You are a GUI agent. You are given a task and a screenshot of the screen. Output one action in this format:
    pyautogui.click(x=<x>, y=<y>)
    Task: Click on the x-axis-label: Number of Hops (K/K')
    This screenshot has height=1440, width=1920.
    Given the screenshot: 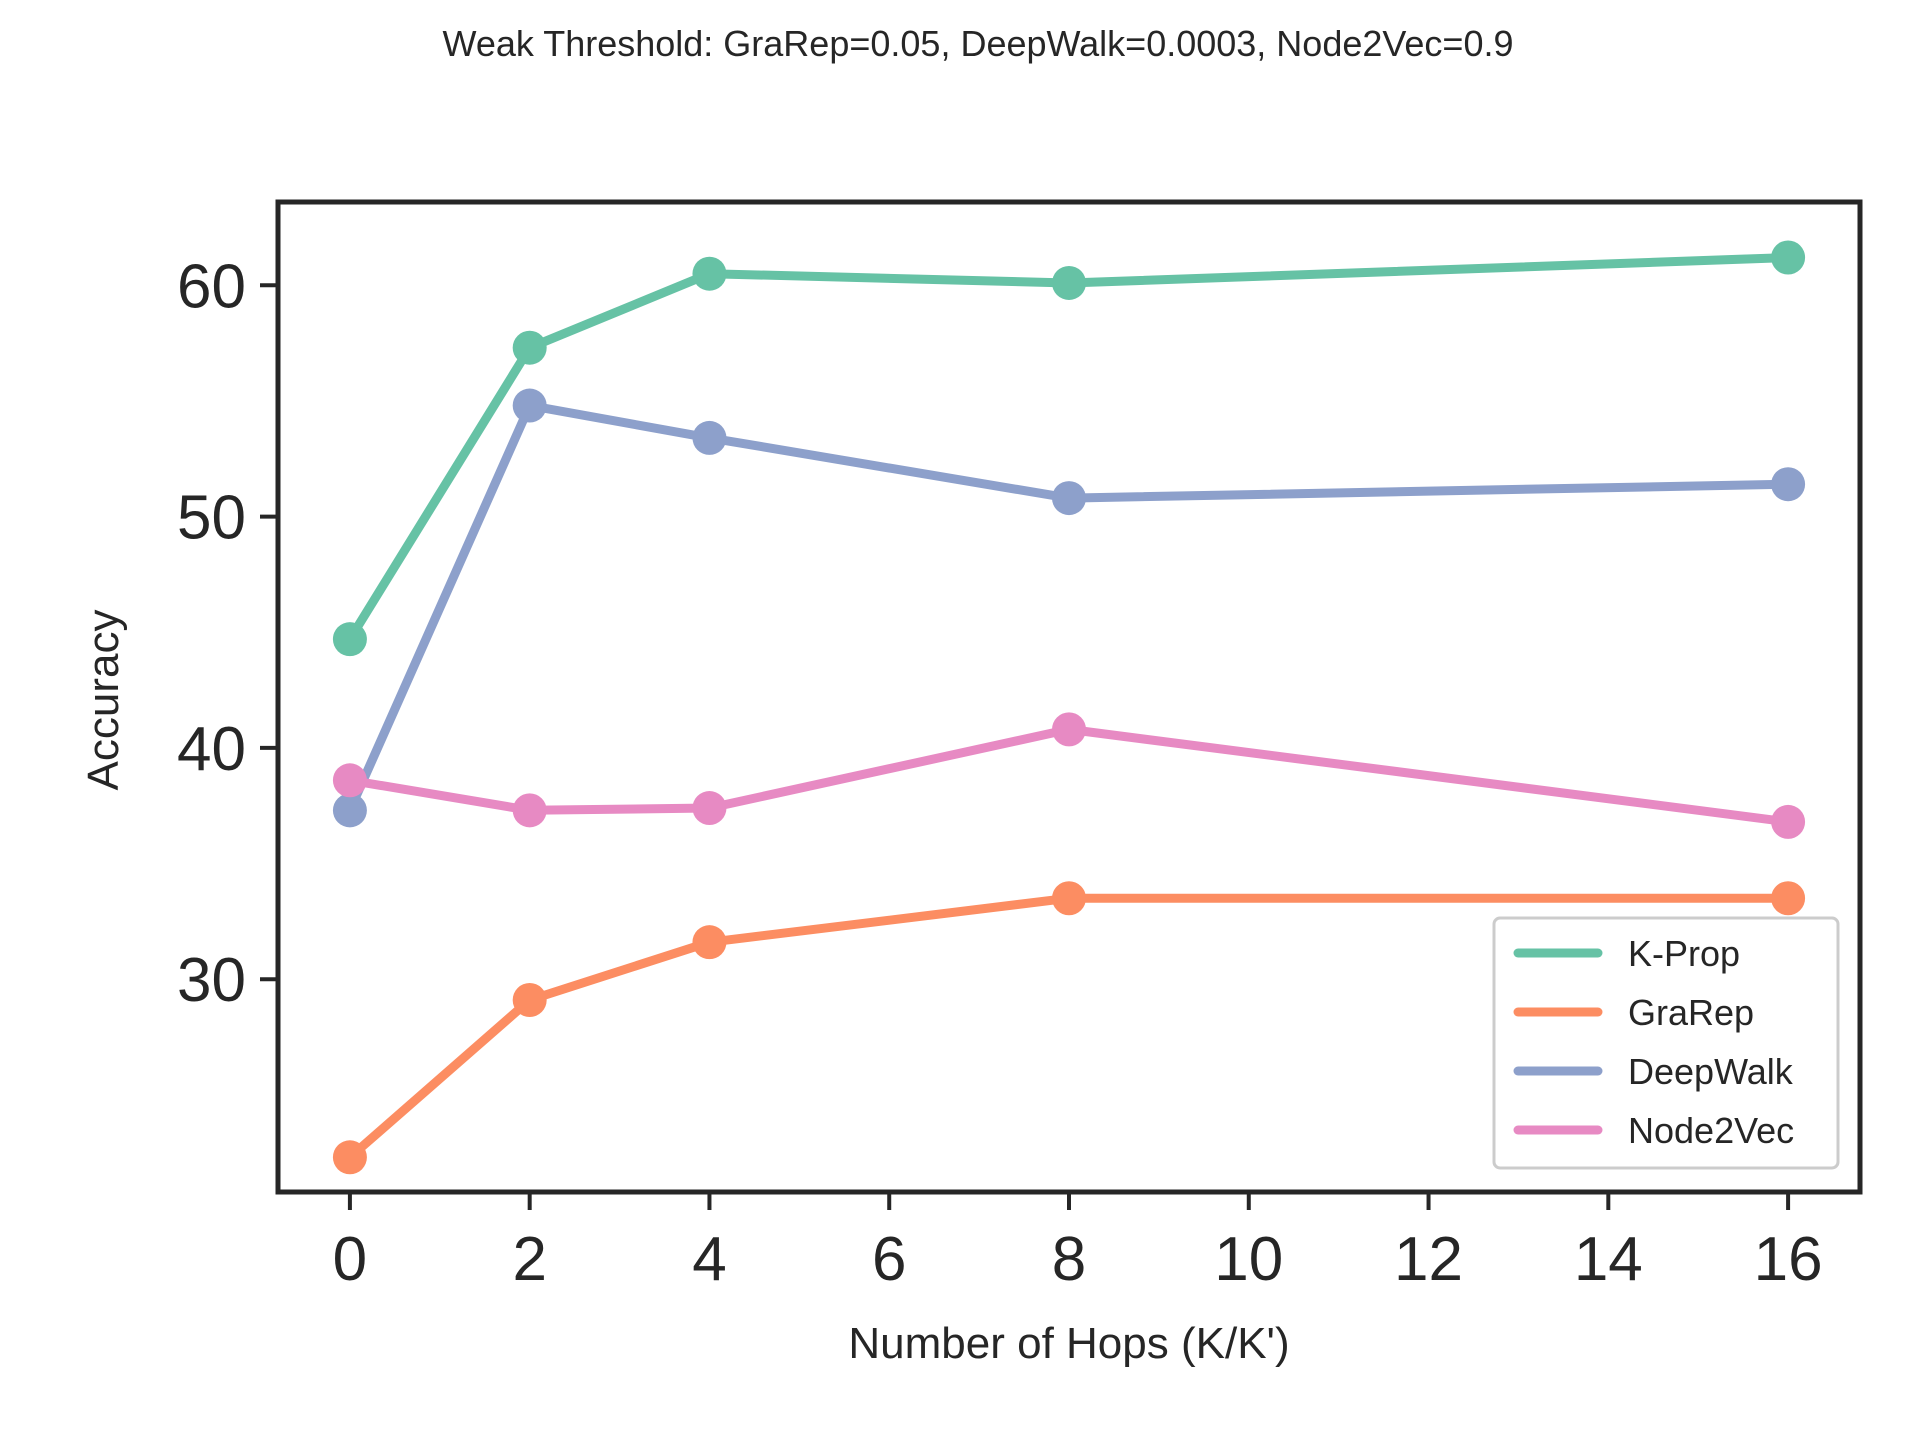 What is the action you would take?
    pyautogui.click(x=1068, y=1343)
    